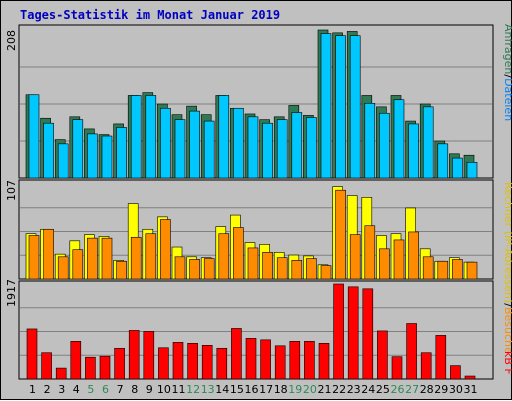 The width and height of the screenshot is (512, 401). What do you see at coordinates (507, 99) in the screenshot?
I see `dateien-legend-label: Dateien` at bounding box center [507, 99].